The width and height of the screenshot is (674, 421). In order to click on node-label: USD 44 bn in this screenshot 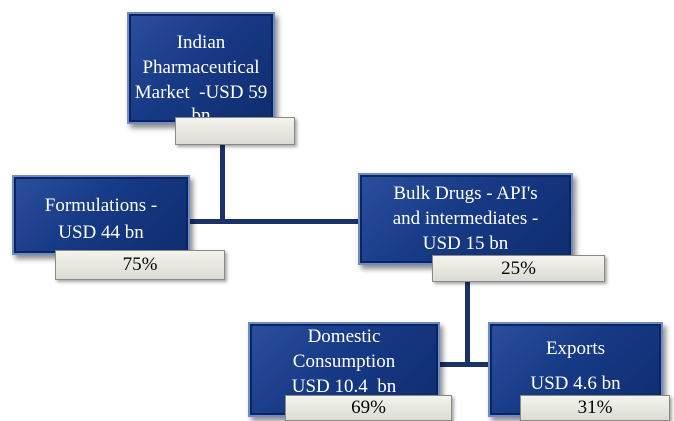, I will do `click(101, 232)`.